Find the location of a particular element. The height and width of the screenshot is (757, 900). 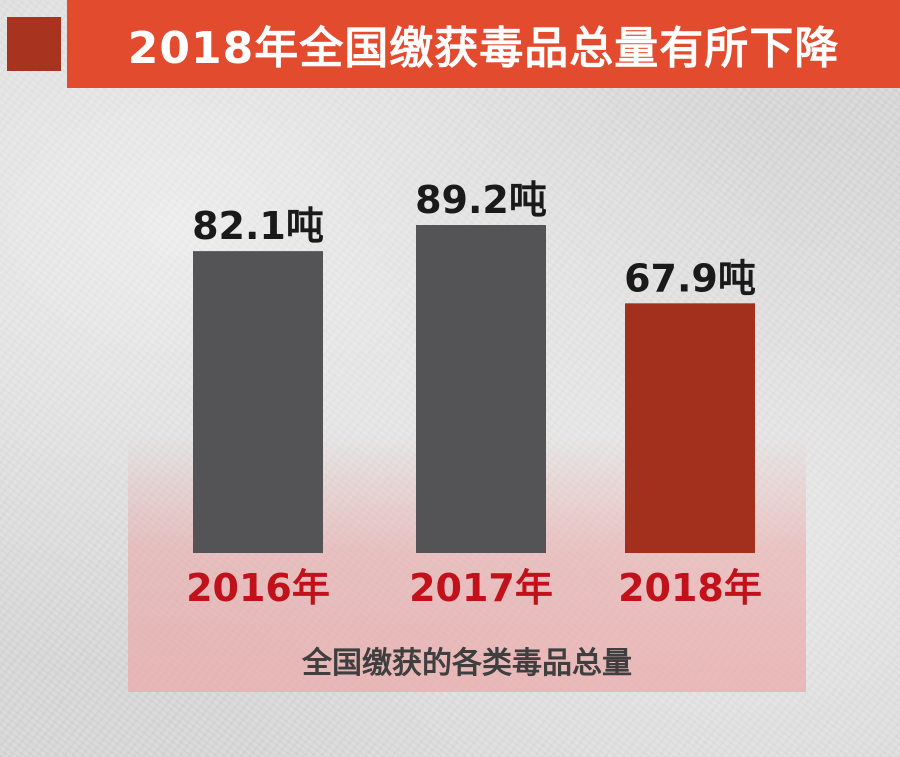

value-label: 82.1吨 is located at coordinates (258, 226).